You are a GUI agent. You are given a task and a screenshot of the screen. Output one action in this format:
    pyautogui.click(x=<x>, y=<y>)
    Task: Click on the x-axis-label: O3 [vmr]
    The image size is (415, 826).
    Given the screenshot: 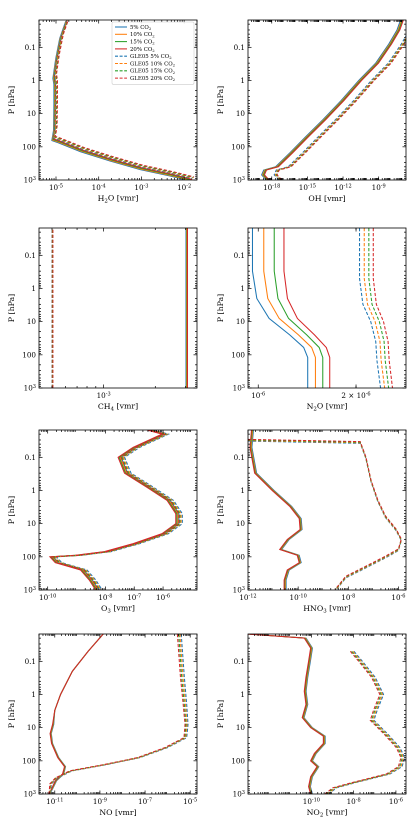 What is the action you would take?
    pyautogui.click(x=118, y=608)
    